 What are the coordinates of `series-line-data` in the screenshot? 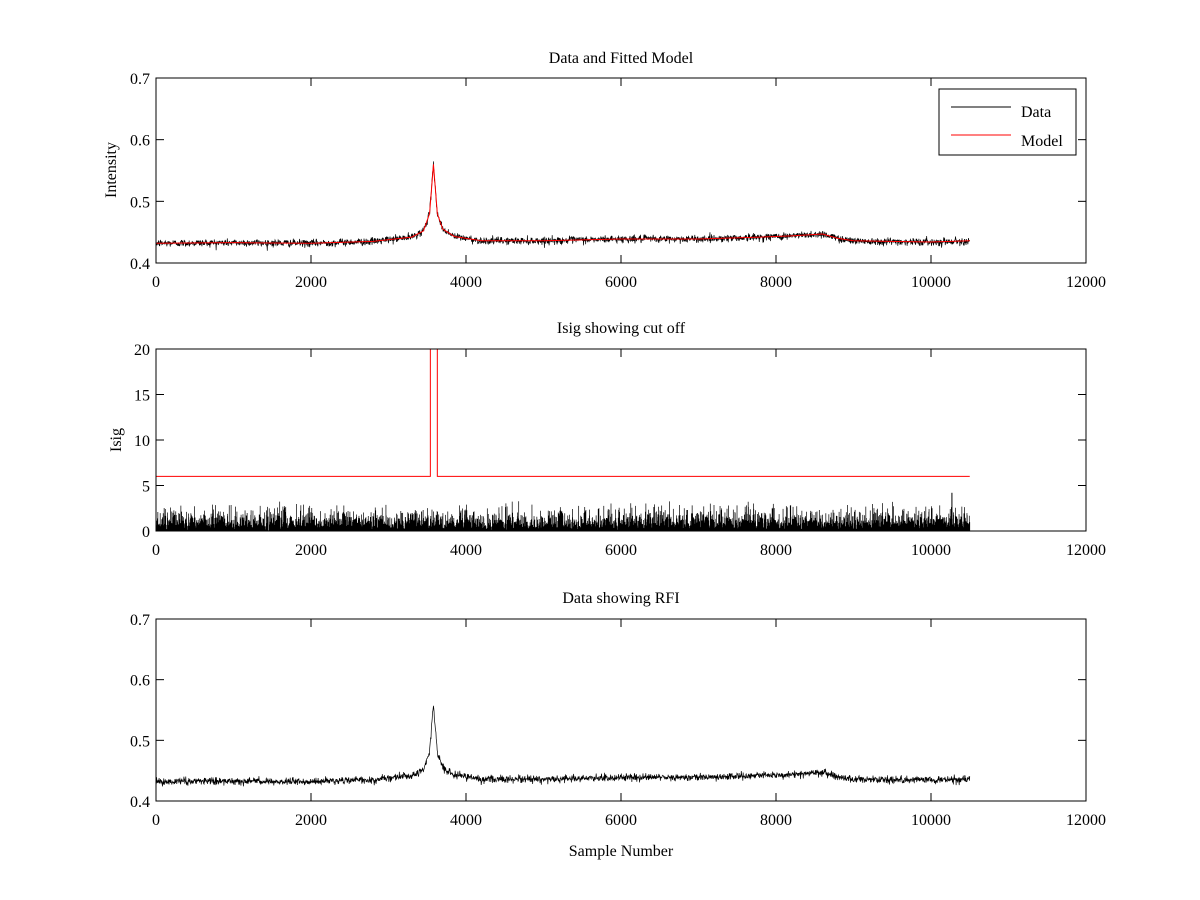 It's located at (563, 746).